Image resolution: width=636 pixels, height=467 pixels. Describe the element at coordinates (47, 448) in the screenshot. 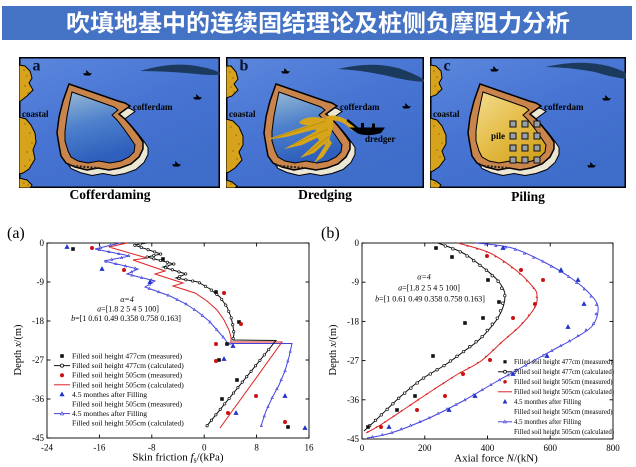

I see `svg-text: -24` at that location.